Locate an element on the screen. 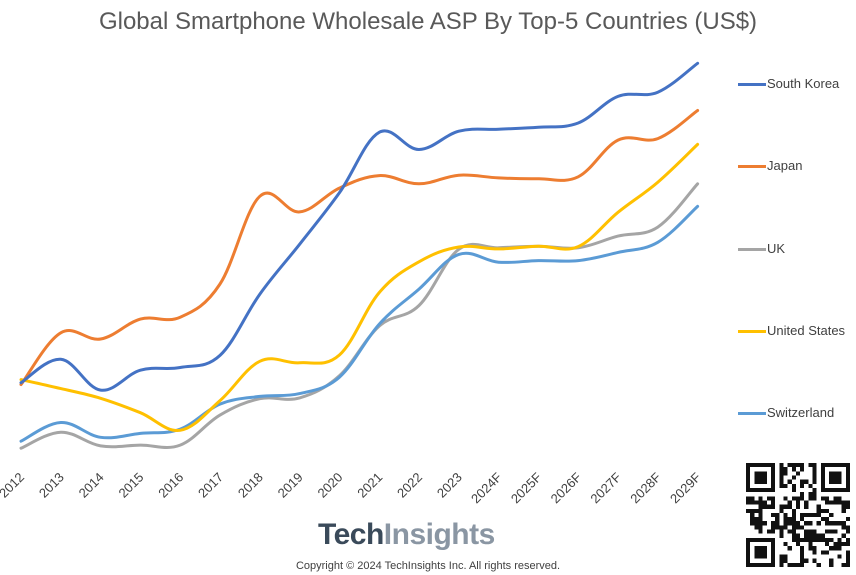 This screenshot has width=856, height=575. x-tick-label: 2029F is located at coordinates (685, 487).